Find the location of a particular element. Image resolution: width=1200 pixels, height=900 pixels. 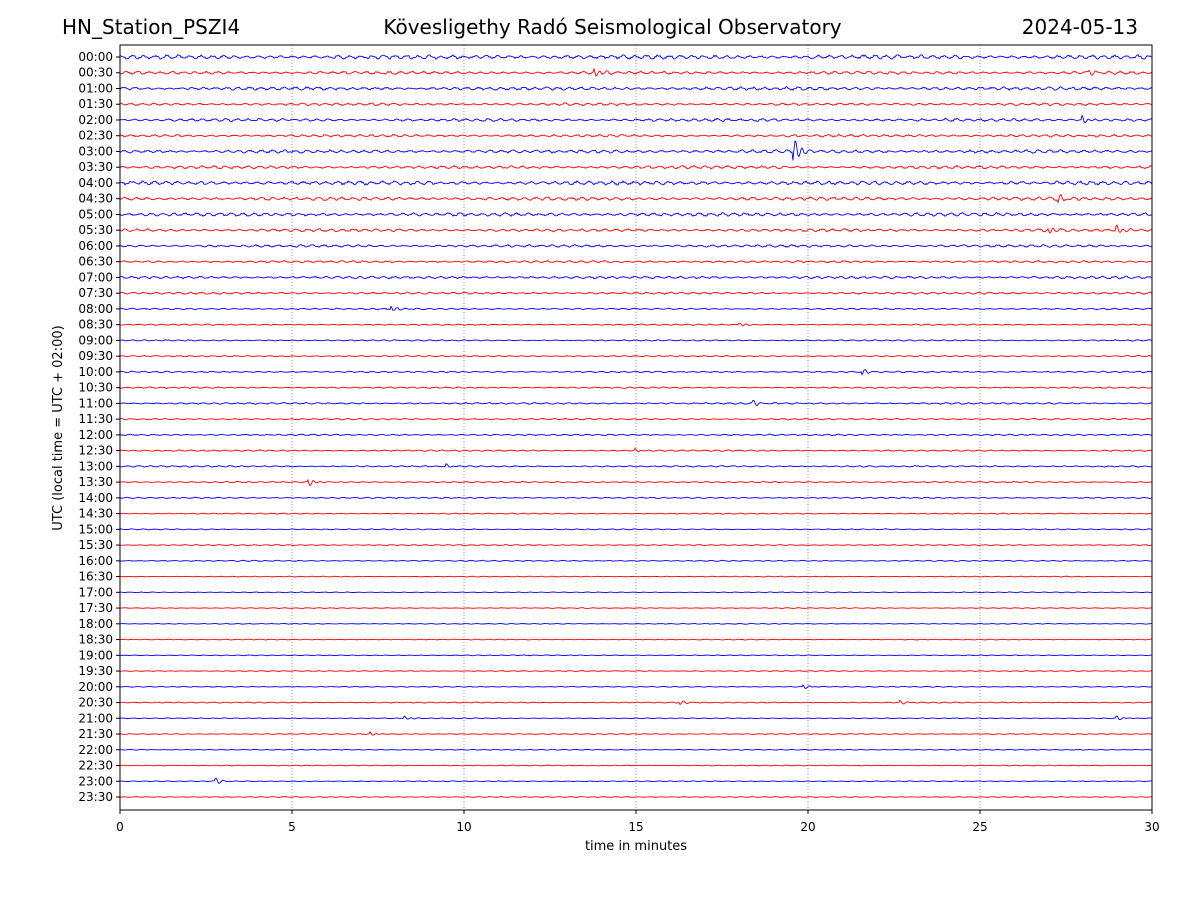

y-tick-label: 14:30 is located at coordinates (95, 514).